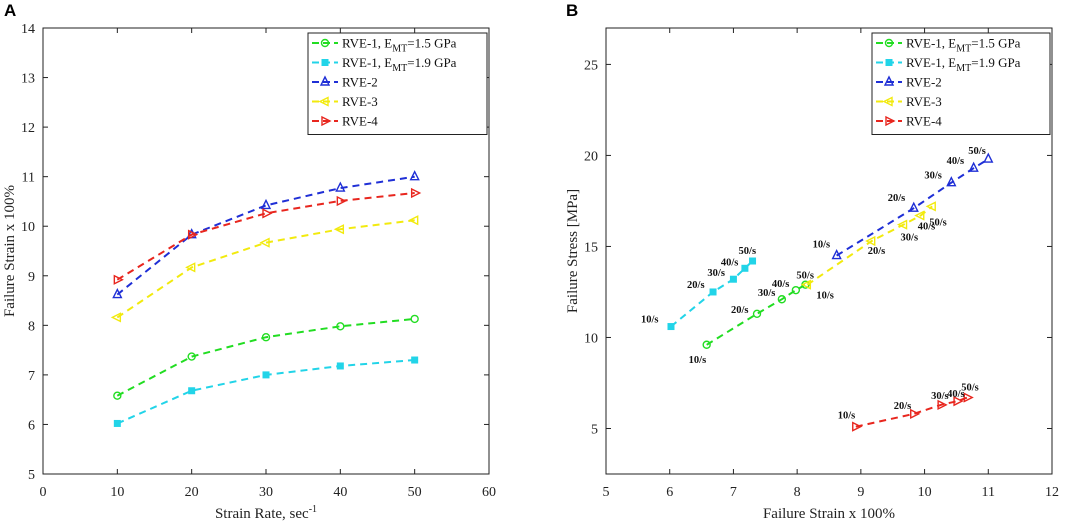 Image resolution: width=1065 pixels, height=529 pixels. I want to click on legend-label-tail: =1.9 GPa, so click(431, 62).